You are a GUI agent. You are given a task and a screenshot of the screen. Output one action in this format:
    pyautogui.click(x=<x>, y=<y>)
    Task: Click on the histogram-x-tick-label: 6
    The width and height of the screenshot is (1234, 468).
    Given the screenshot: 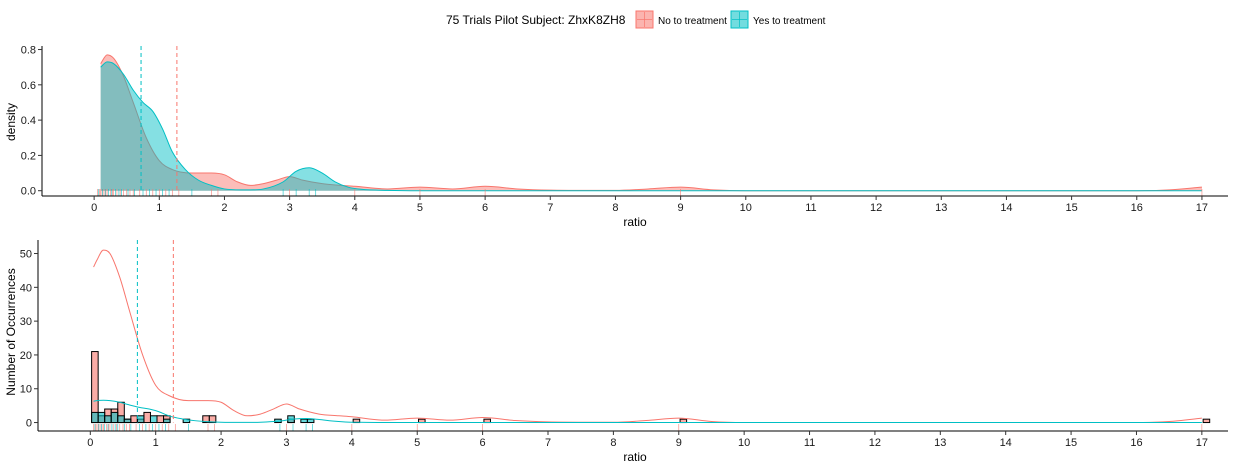 What is the action you would take?
    pyautogui.click(x=483, y=443)
    